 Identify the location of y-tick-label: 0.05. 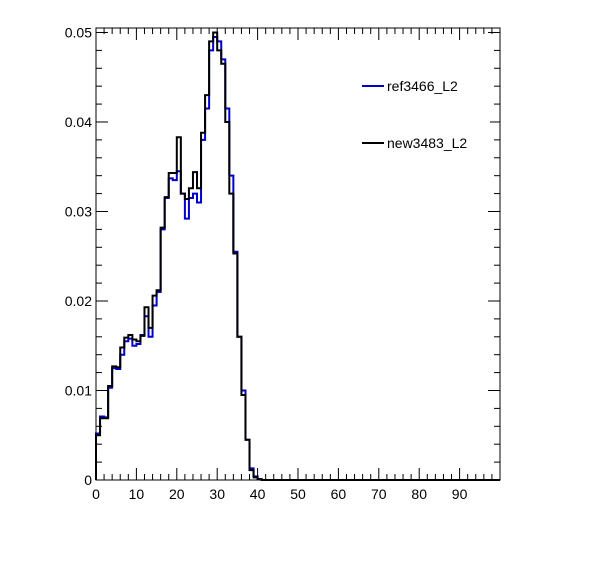
(78, 32).